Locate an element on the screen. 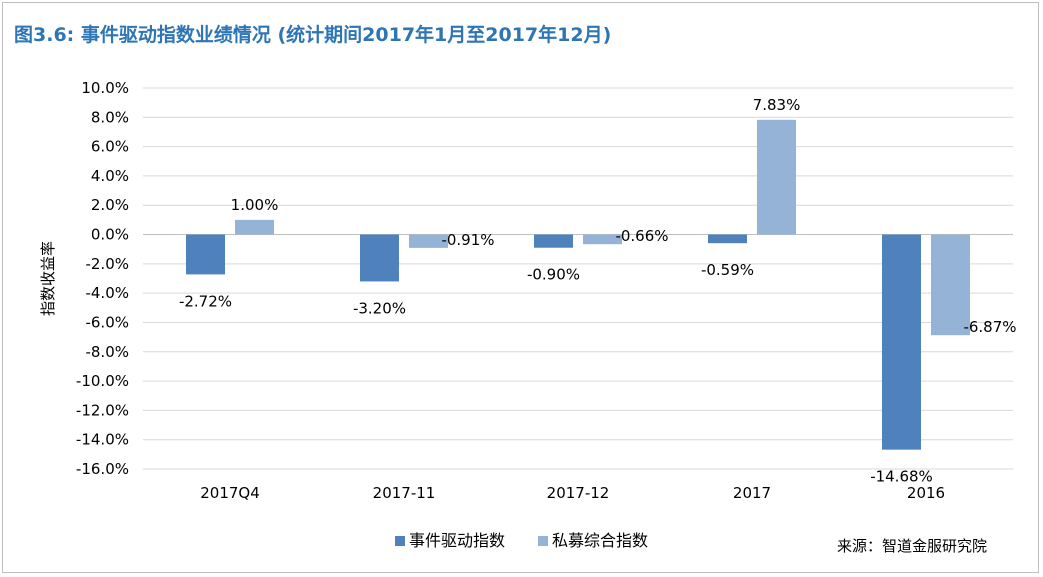 Image resolution: width=1043 pixels, height=577 pixels. data-label: -0.66% is located at coordinates (641, 236).